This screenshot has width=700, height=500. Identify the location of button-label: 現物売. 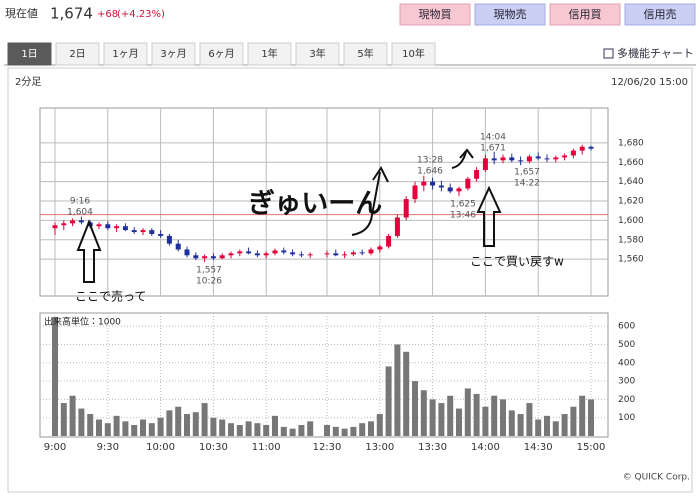
(510, 14).